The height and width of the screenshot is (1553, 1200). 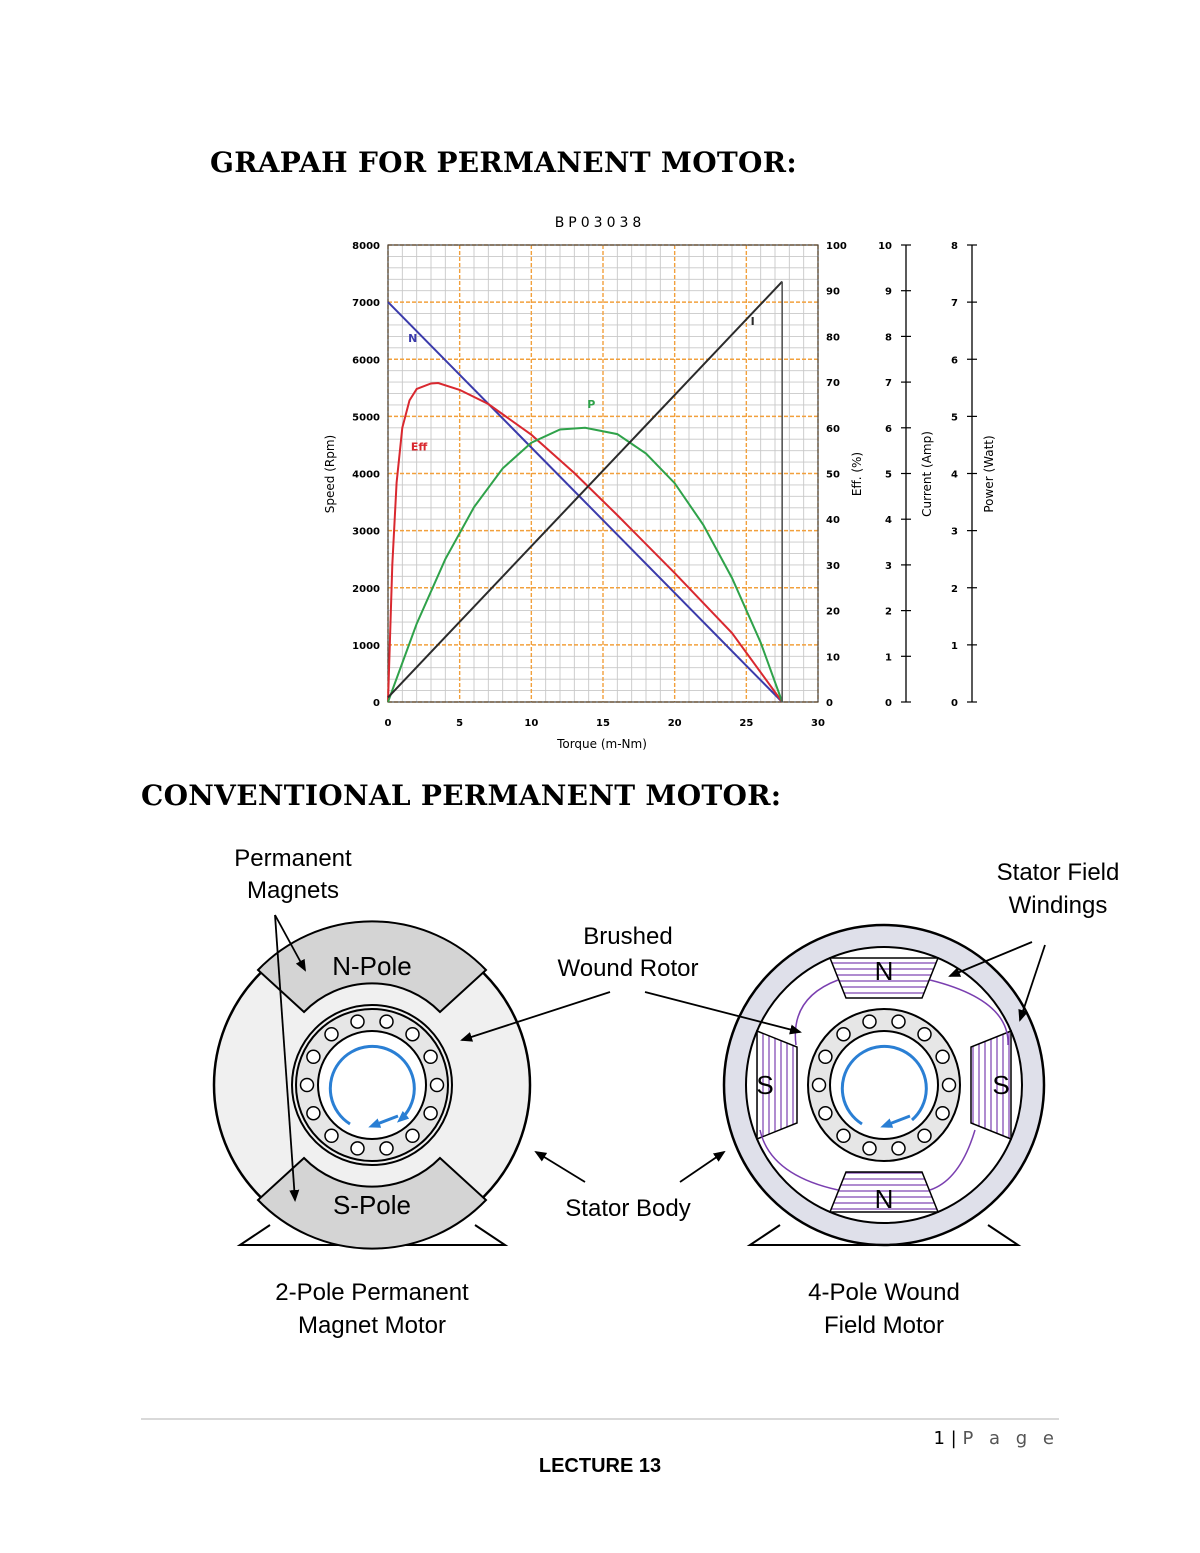 What do you see at coordinates (412, 338) in the screenshot?
I see `series-label-n: N` at bounding box center [412, 338].